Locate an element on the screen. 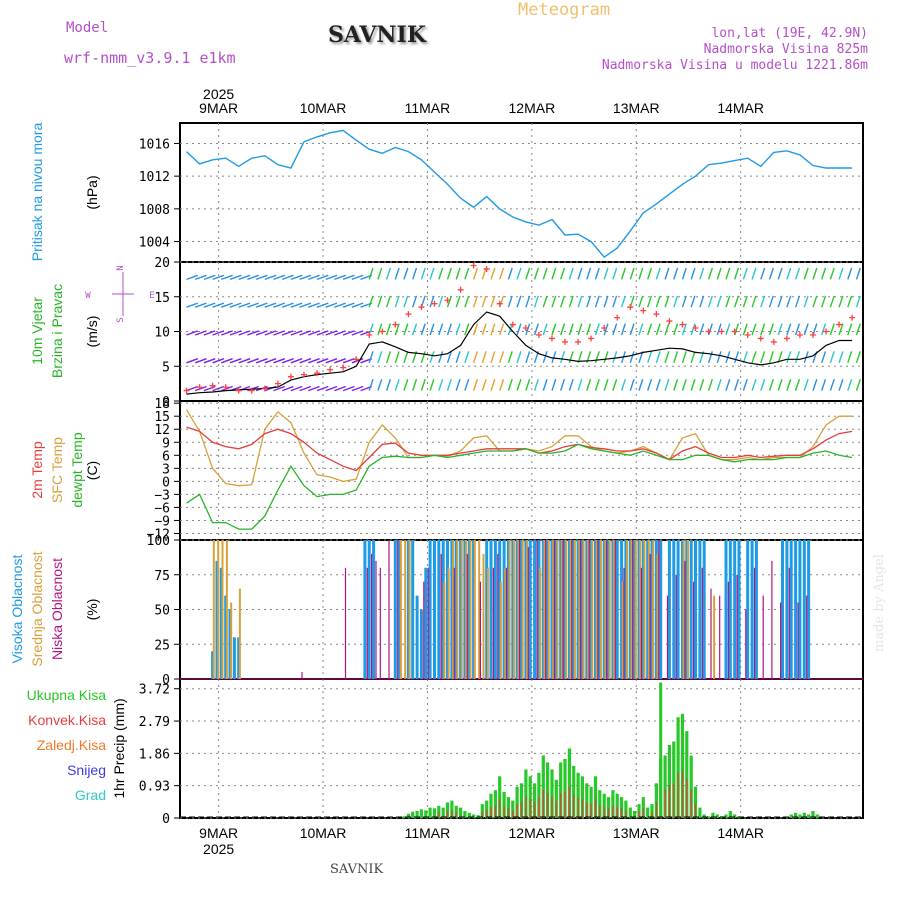 The image size is (900, 900). precip-legend-item: Konvek.Kisa is located at coordinates (67, 720).